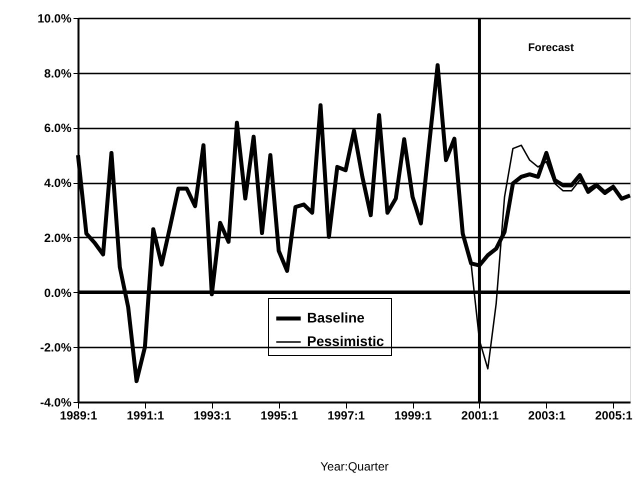  What do you see at coordinates (58, 237) in the screenshot?
I see `y-tick-label: 2.0%` at bounding box center [58, 237].